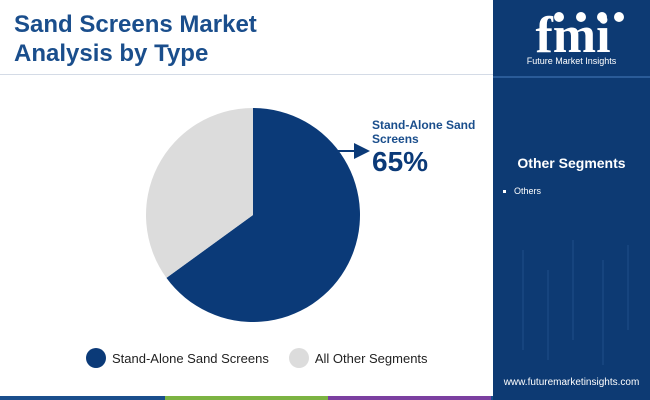 This screenshot has width=650, height=400. What do you see at coordinates (424, 132) in the screenshot?
I see `callout-label: Stand-Alone Sand Screens` at bounding box center [424, 132].